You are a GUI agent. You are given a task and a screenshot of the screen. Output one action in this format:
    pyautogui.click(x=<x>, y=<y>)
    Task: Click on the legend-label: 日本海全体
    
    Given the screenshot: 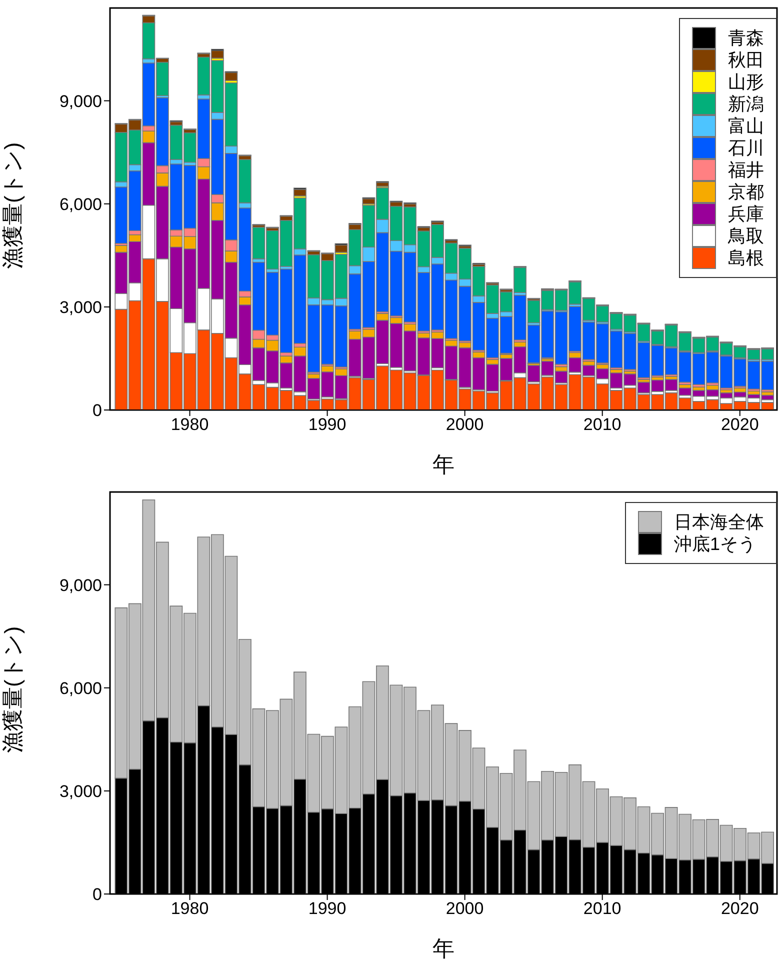 What is the action you would take?
    pyautogui.click(x=719, y=522)
    